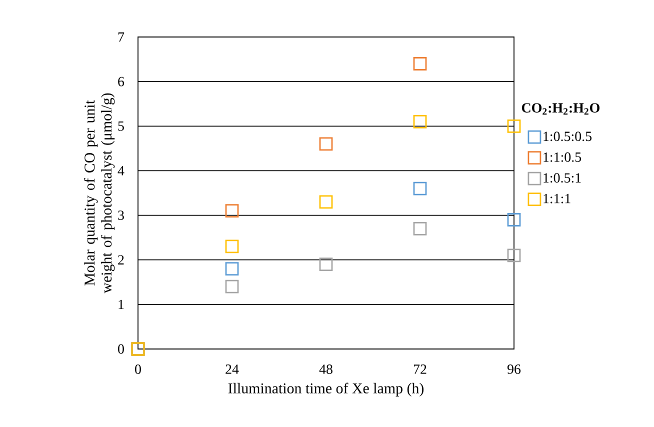 The width and height of the screenshot is (654, 427). Describe the element at coordinates (121, 349) in the screenshot. I see `y-tick-label: 0` at that location.